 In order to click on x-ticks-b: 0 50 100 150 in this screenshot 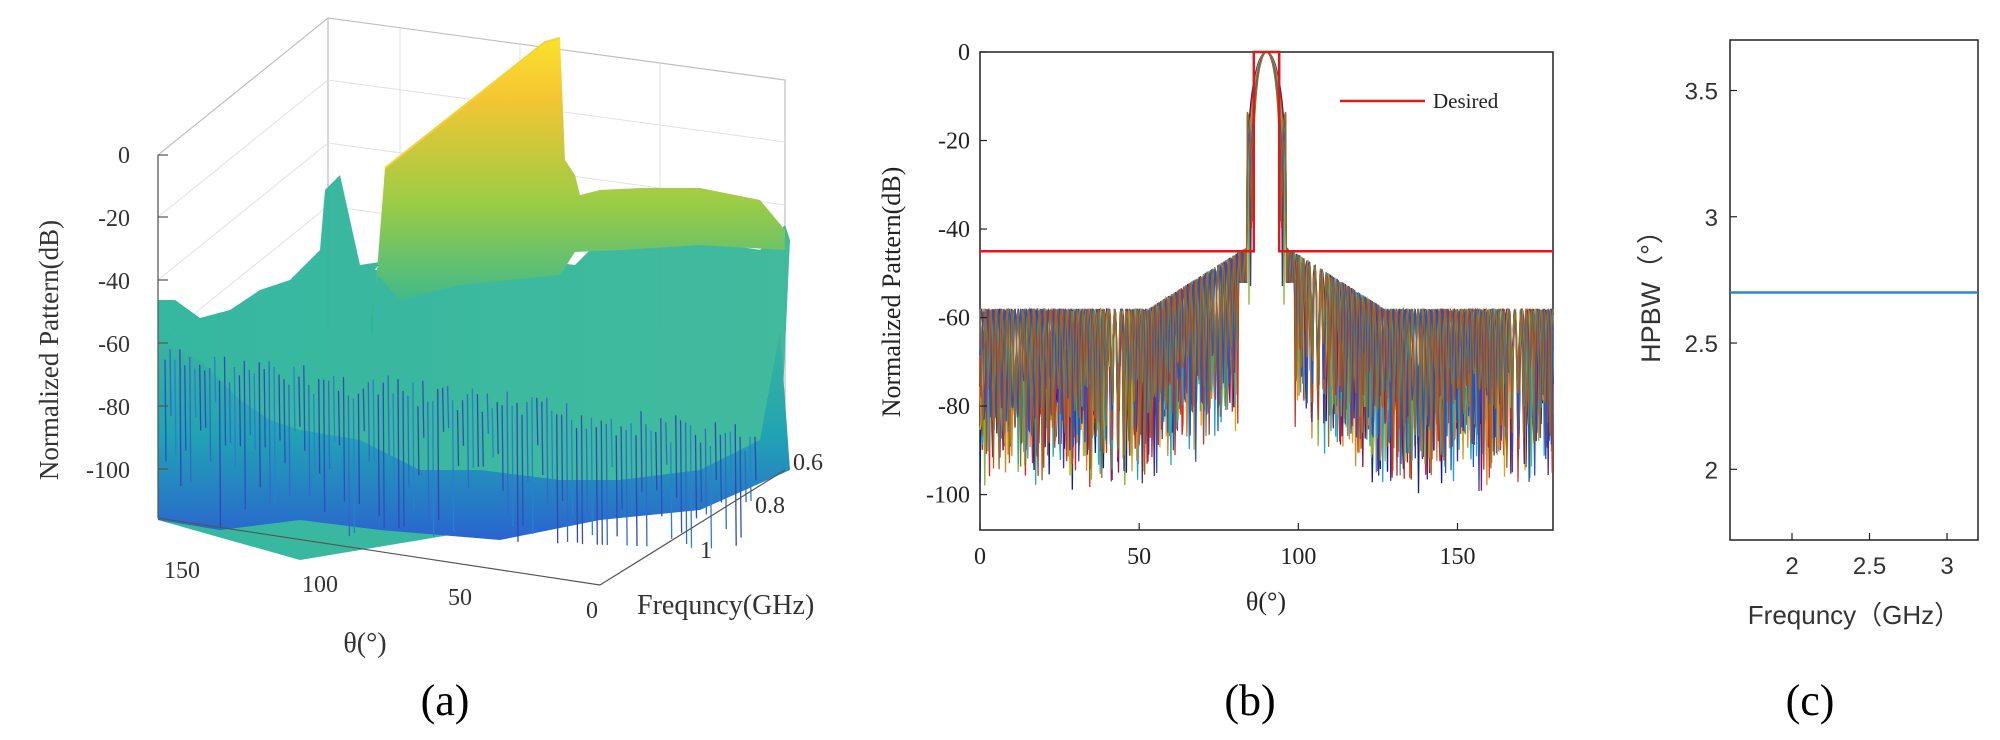, I will do `click(1225, 546)`.